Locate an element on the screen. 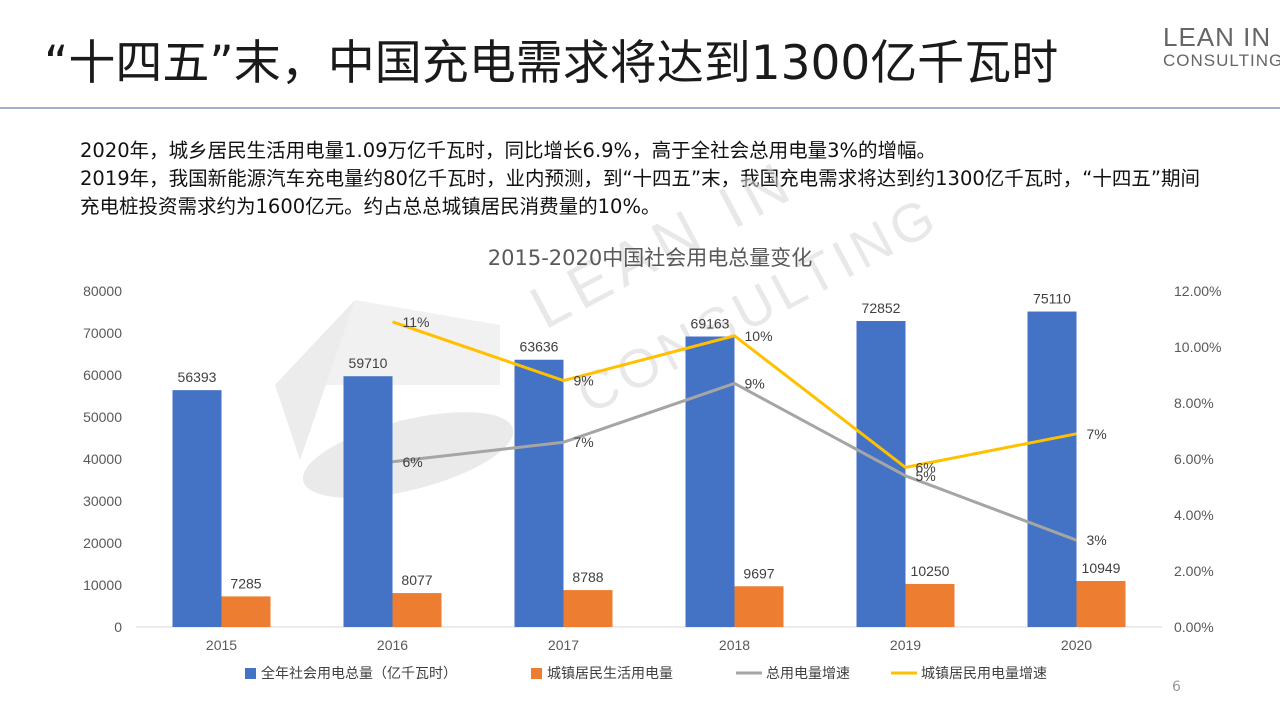 This screenshot has height=720, width=1280. right-axis-tick: 8.00% is located at coordinates (1194, 403).